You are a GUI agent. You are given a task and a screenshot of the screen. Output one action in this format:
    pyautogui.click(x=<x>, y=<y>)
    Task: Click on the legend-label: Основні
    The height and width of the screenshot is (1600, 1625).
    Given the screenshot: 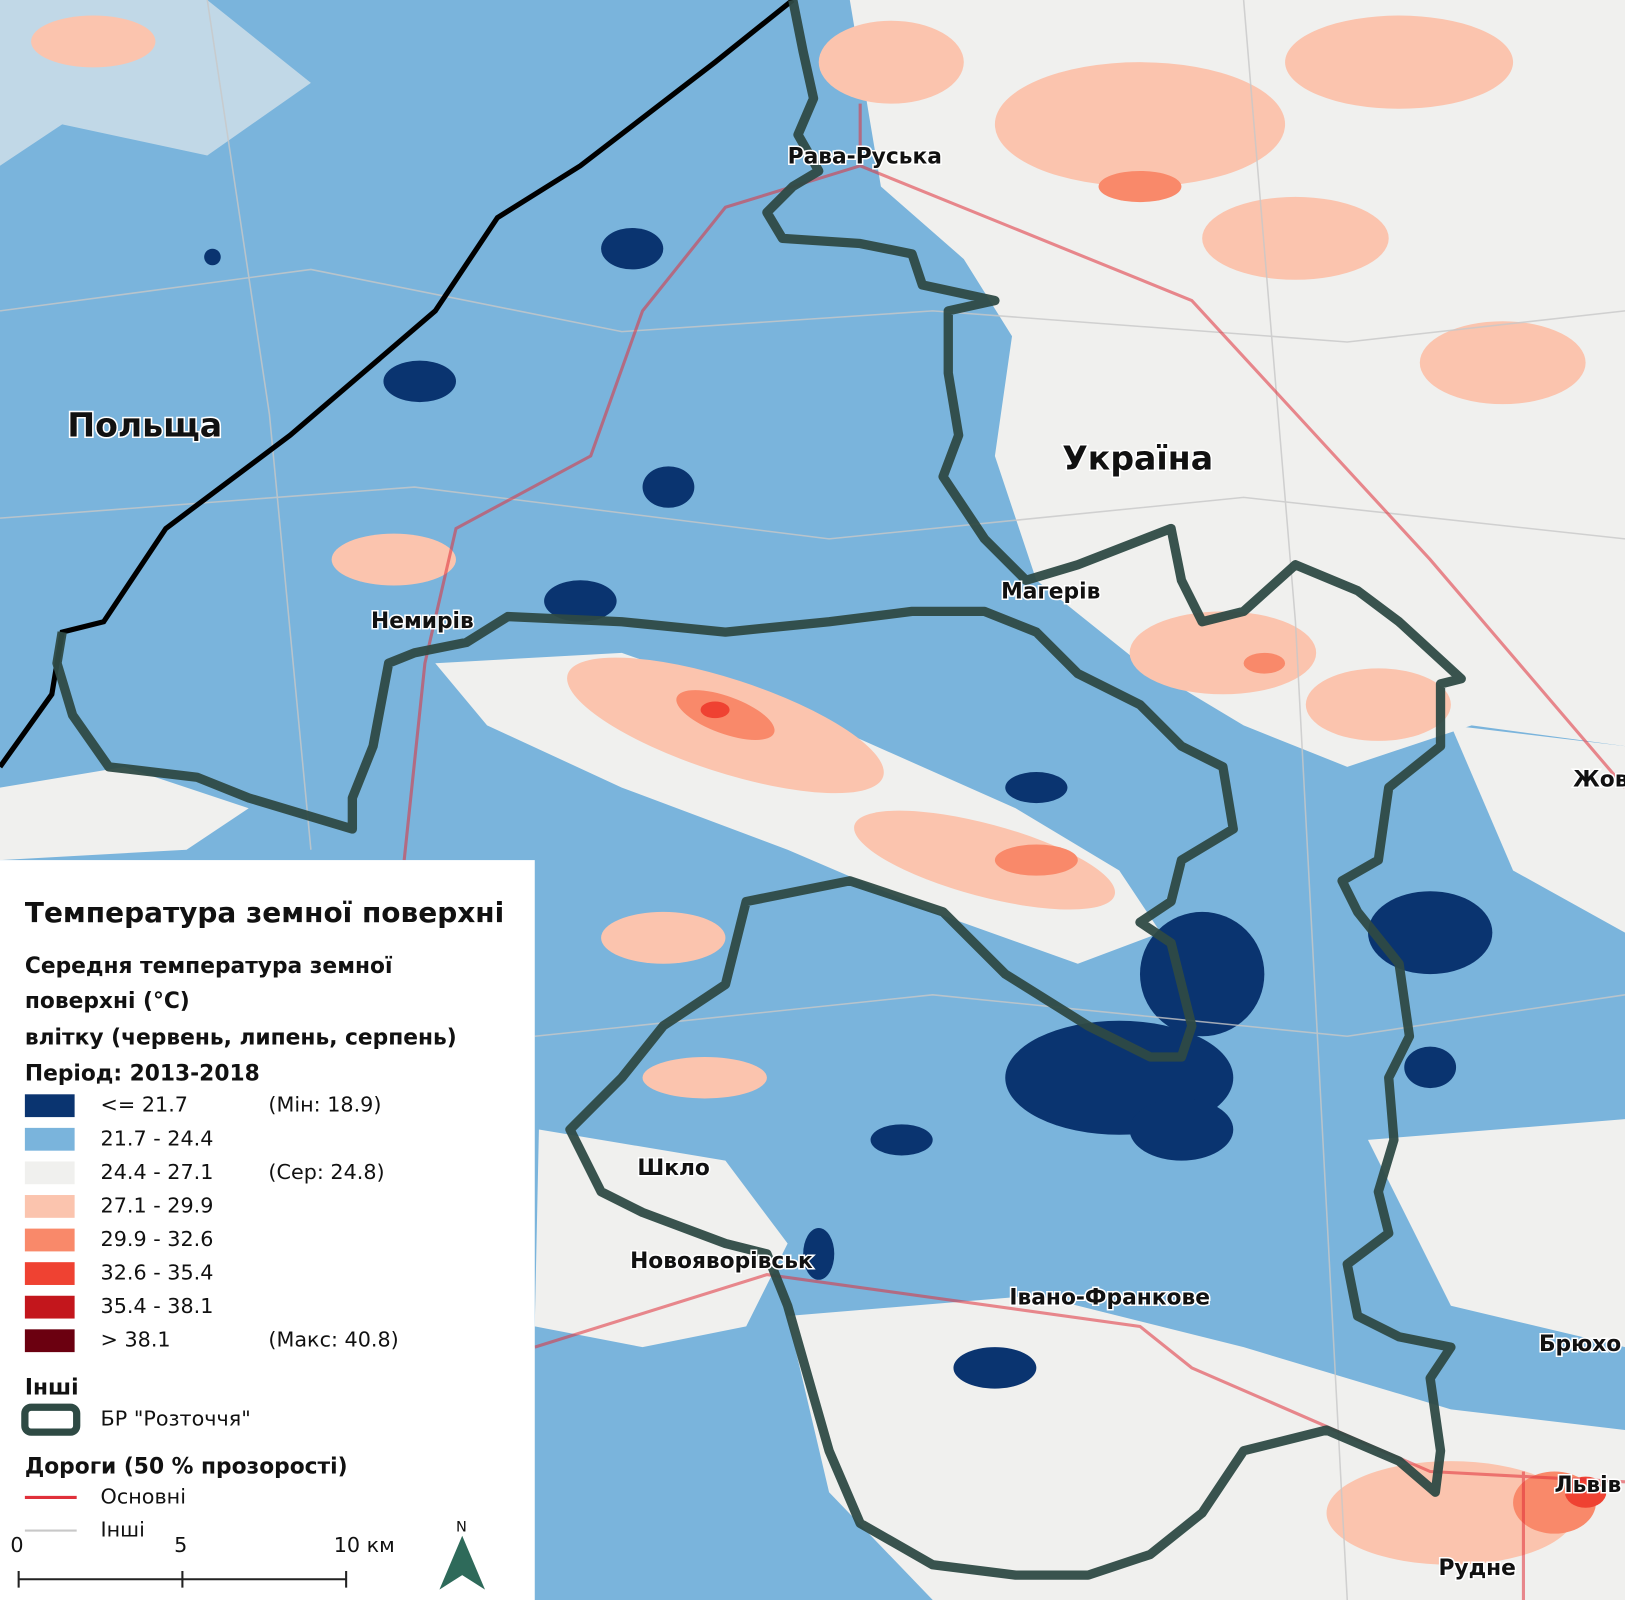 What is the action you would take?
    pyautogui.click(x=143, y=1496)
    